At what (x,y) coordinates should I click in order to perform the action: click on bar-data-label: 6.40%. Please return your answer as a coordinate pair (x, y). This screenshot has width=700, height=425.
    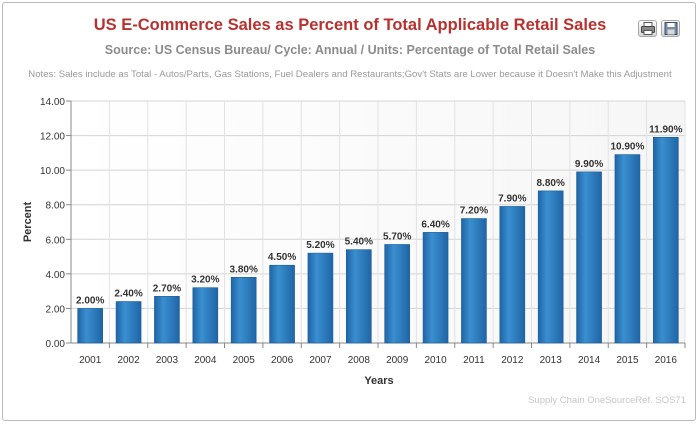
    Looking at the image, I should click on (435, 224).